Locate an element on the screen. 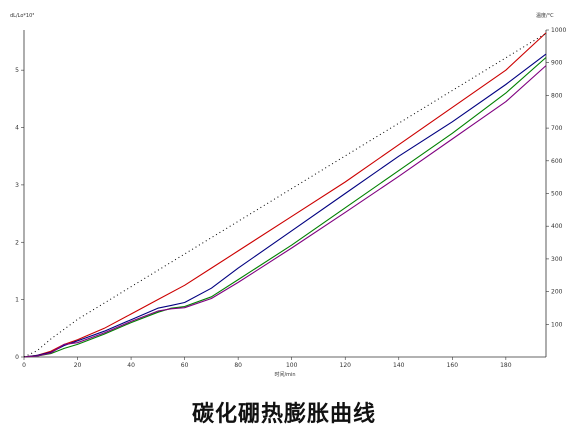 The height and width of the screenshot is (430, 568). y-right-tick-label: 1000 is located at coordinates (558, 30).